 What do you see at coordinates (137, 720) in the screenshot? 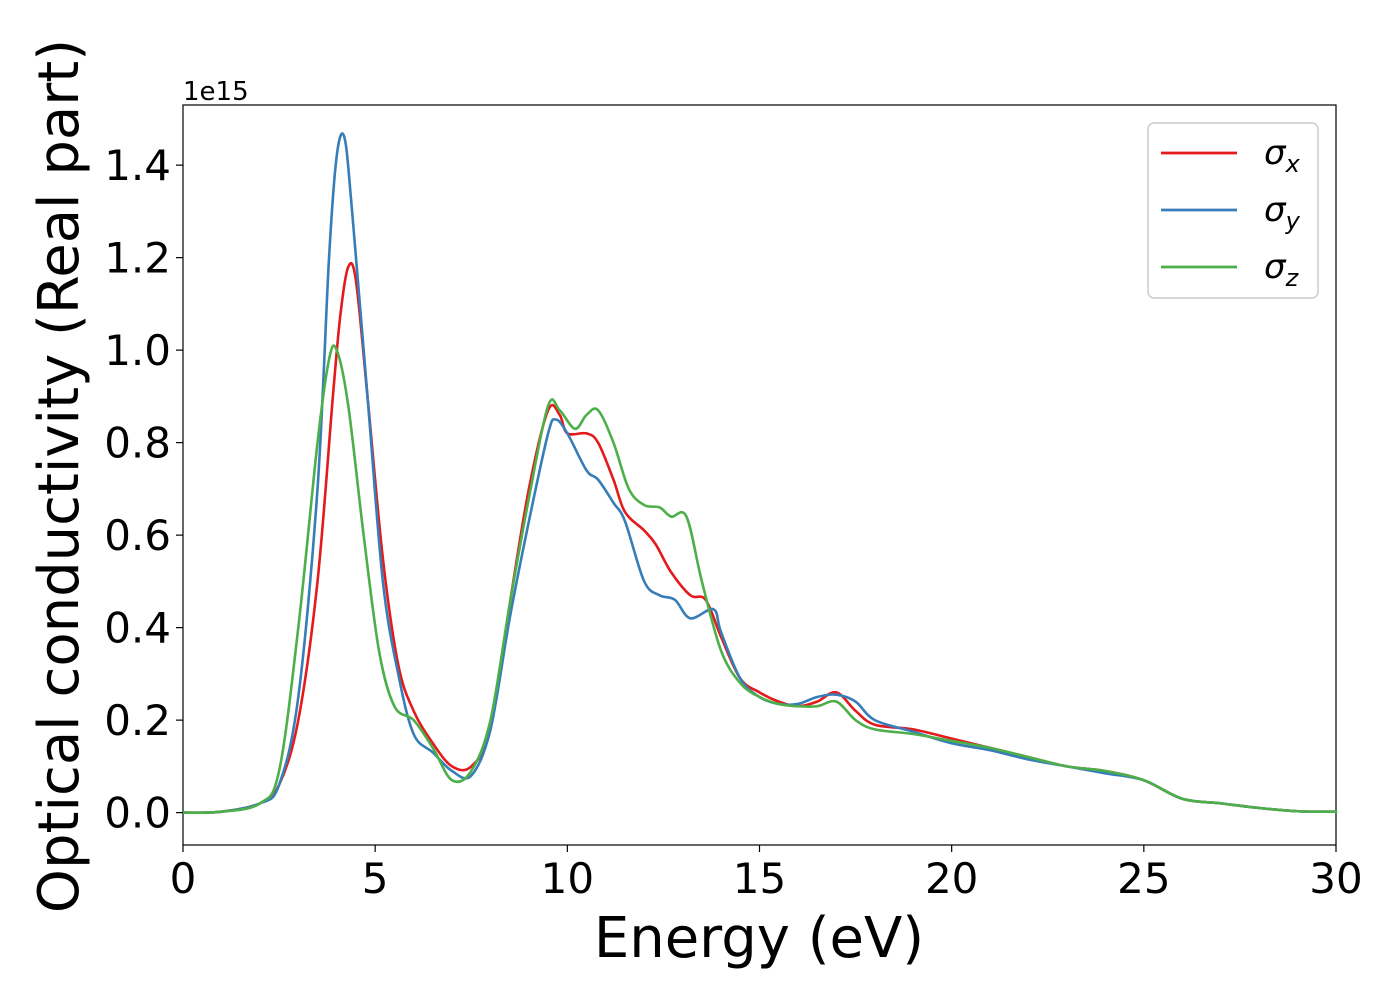
I see `y-tick-label: 0.2` at bounding box center [137, 720].